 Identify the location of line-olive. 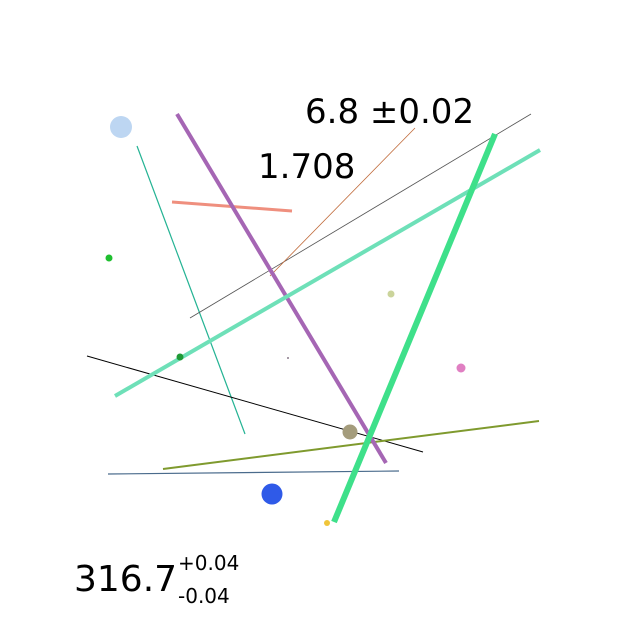
(351, 445).